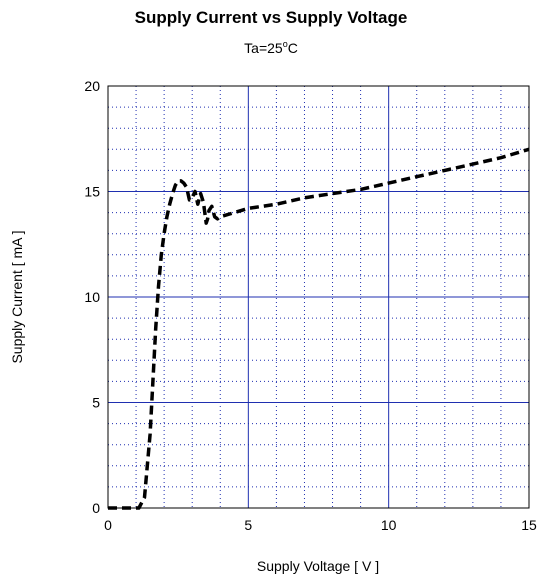  Describe the element at coordinates (285, 44) in the screenshot. I see `subtitle-degree-mark: o` at that location.